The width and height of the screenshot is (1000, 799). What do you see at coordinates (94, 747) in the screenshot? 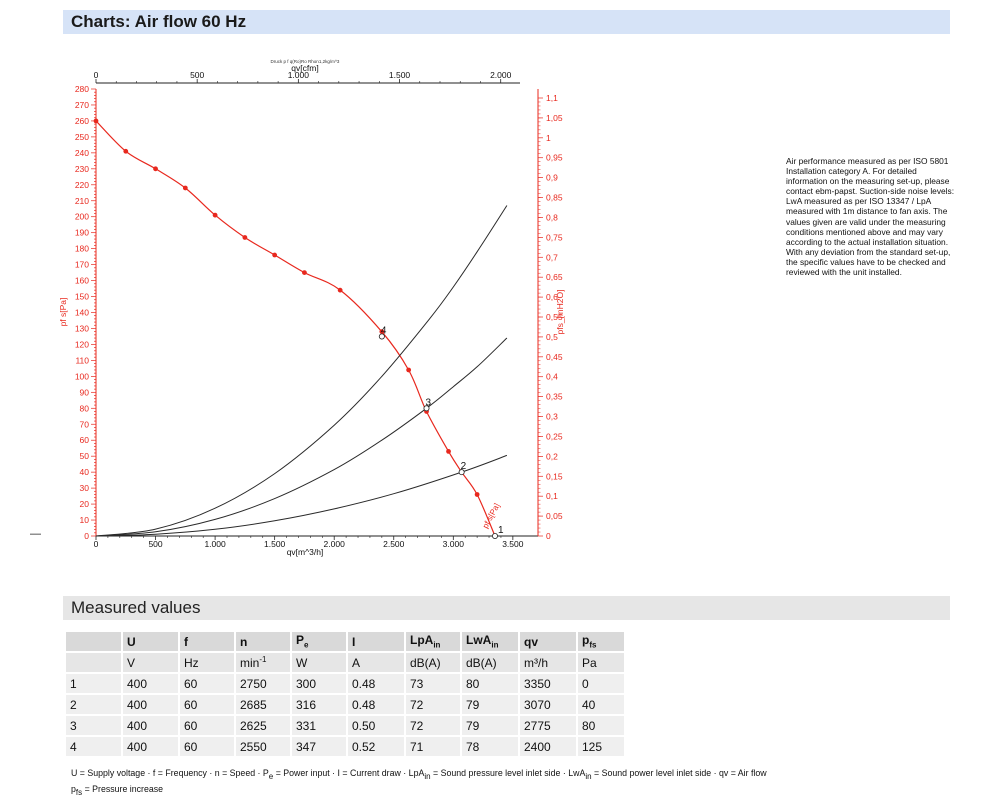
I see `table-cell: 4` at bounding box center [94, 747].